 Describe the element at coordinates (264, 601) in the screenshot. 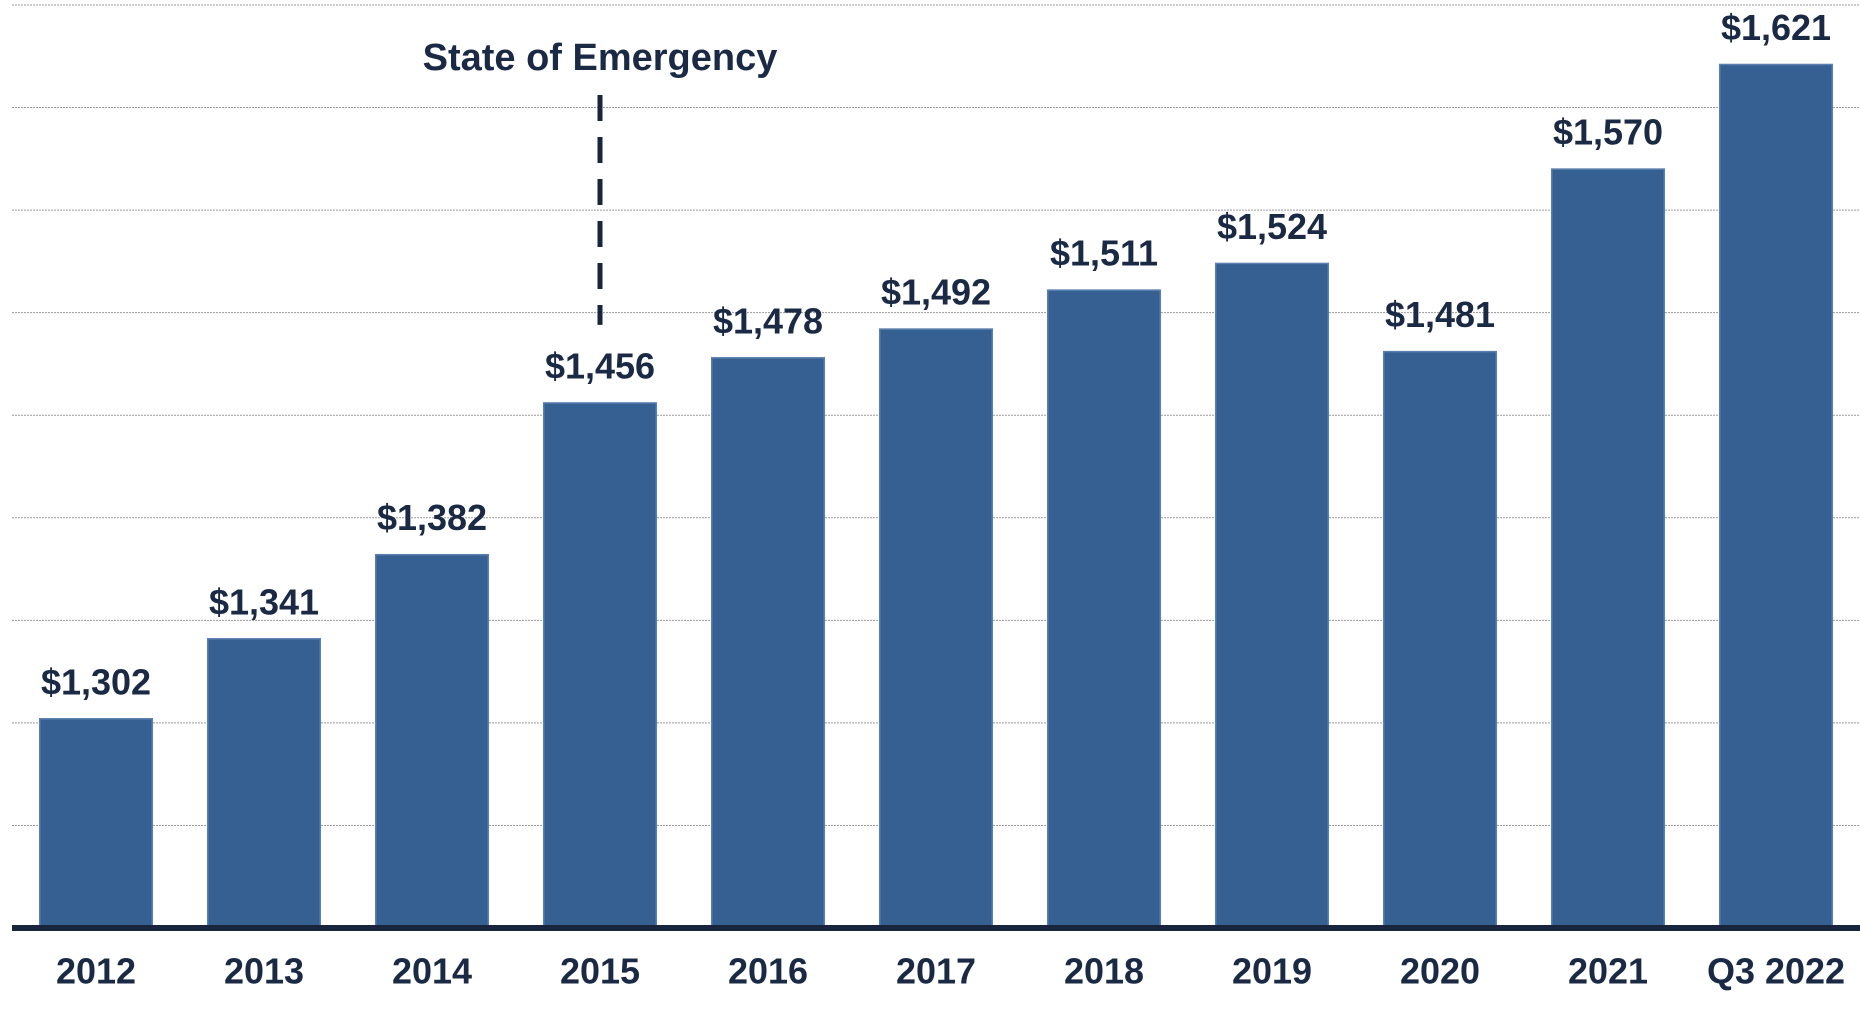

I see `value-label: $1,341` at that location.